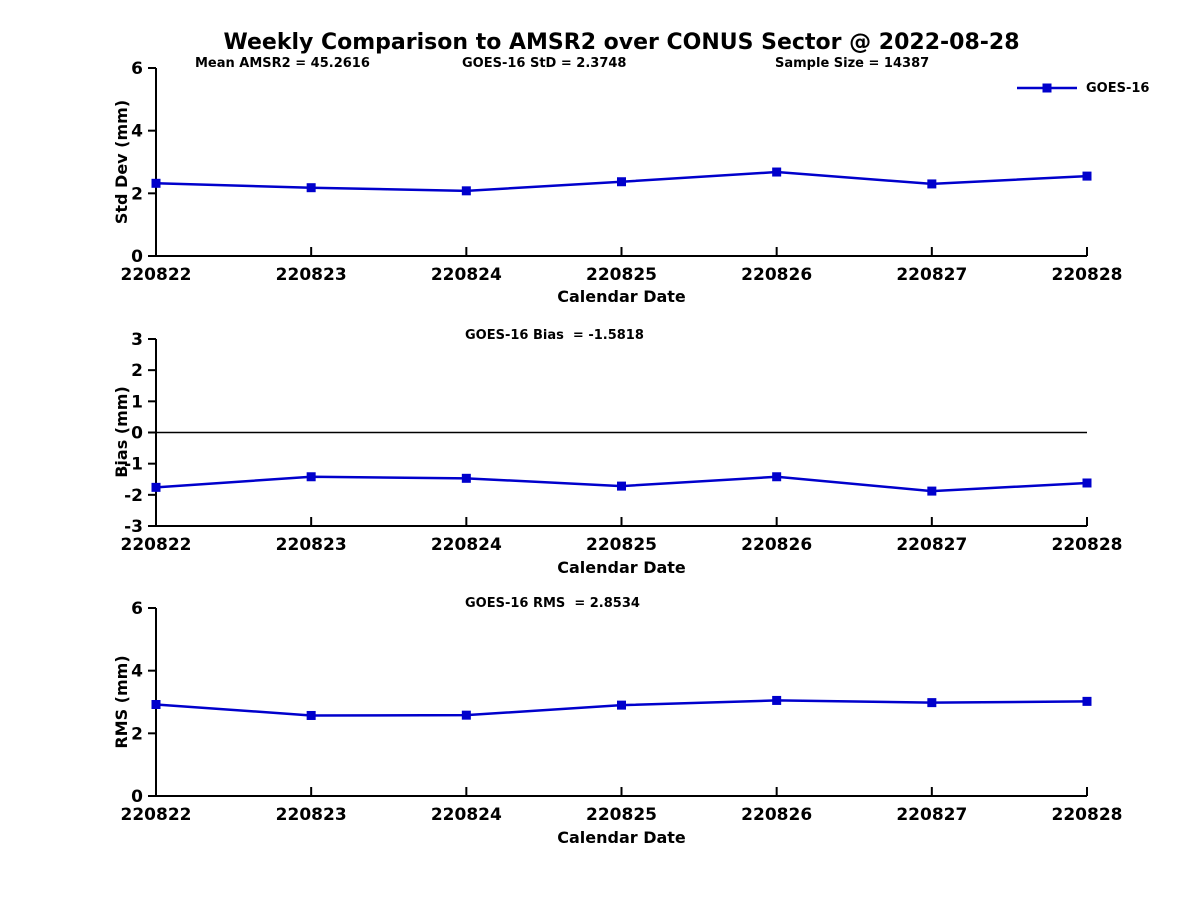 This screenshot has height=900, width=1200. I want to click on x-axis-label-calendar-date-1: Calendar Date, so click(621, 296).